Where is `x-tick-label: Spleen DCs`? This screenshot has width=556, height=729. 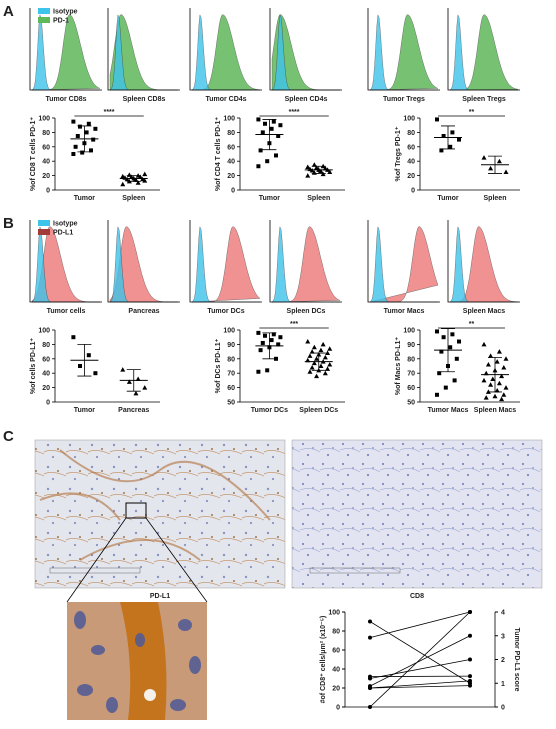 x-tick-label: Spleen DCs is located at coordinates (318, 410).